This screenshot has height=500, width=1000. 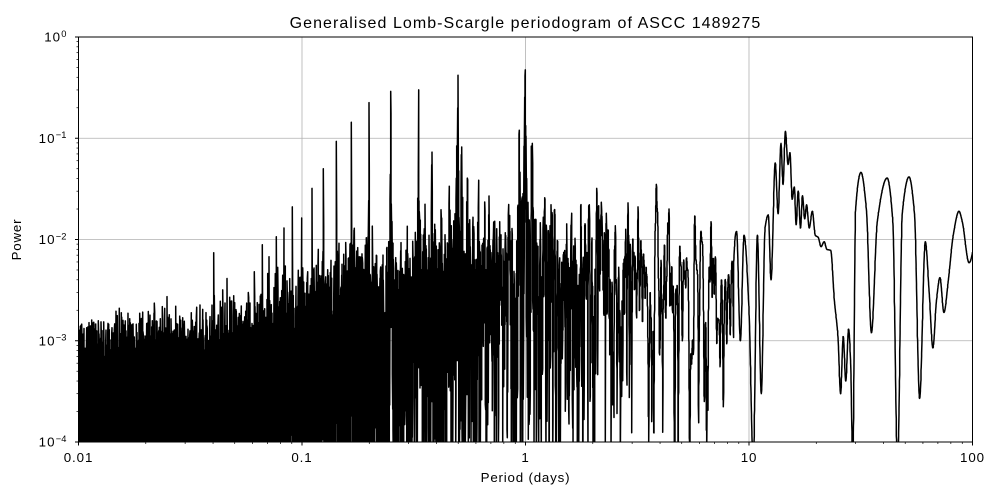 I want to click on svg-text: −2, so click(x=61, y=236).